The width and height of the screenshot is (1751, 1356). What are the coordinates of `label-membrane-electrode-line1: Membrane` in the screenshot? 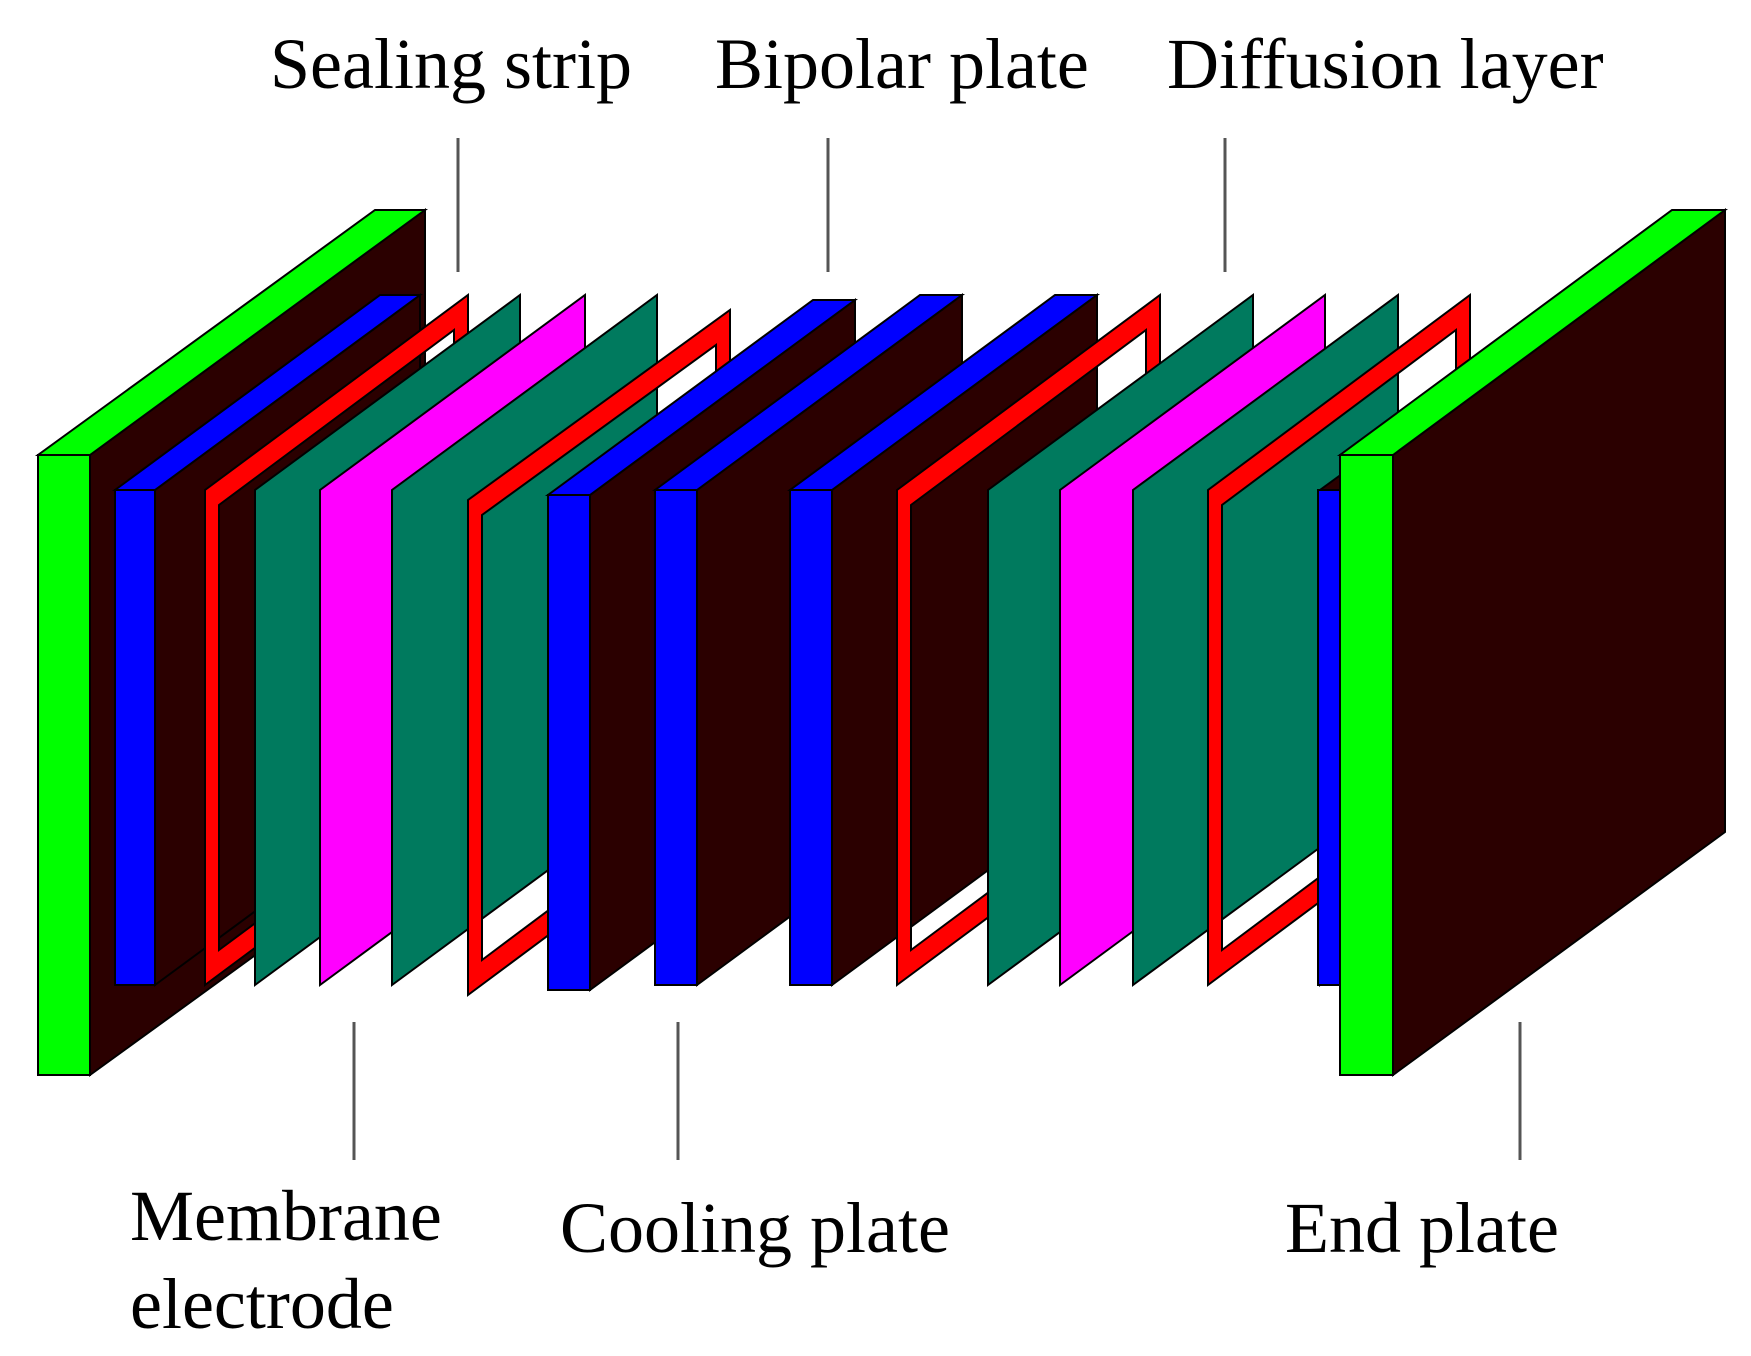 It's located at (286, 1216).